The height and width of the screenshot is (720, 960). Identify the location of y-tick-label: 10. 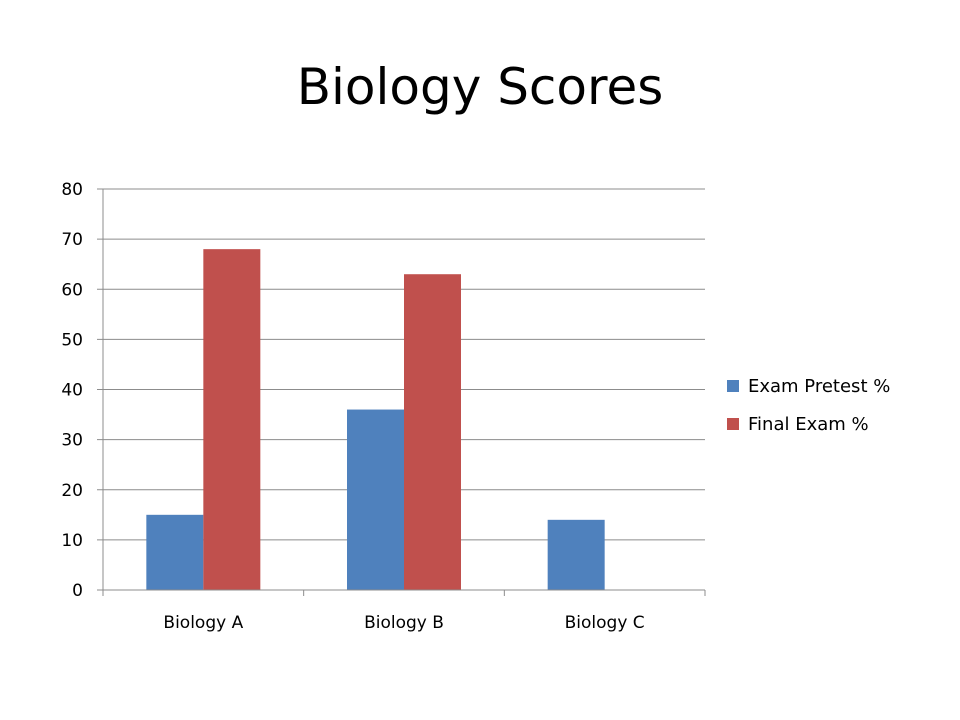
(72, 541).